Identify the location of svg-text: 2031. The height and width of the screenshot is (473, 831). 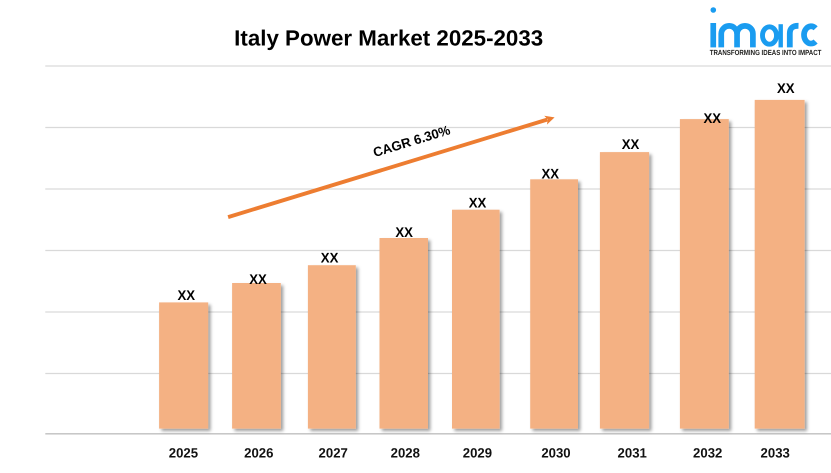
(633, 453).